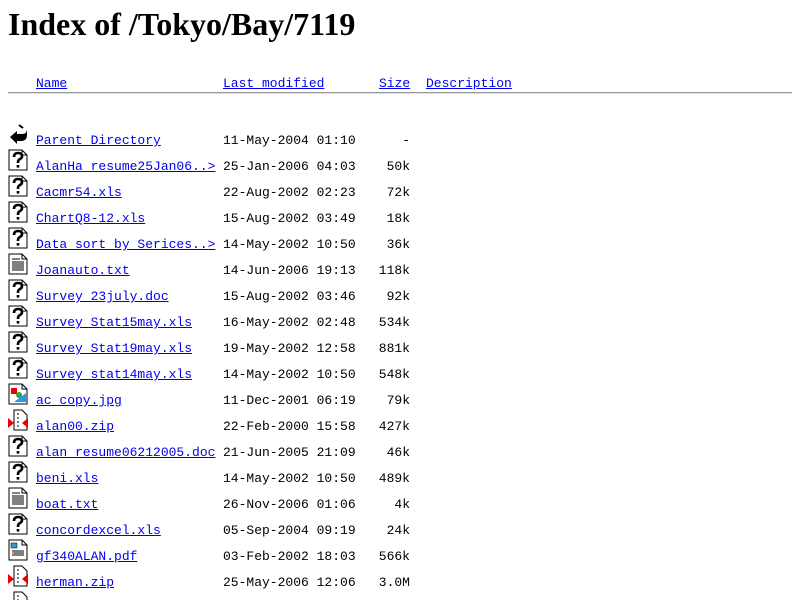 This screenshot has height=600, width=800. What do you see at coordinates (182, 24) in the screenshot?
I see `page-title: Index of /Tokyo/Bay/7119` at bounding box center [182, 24].